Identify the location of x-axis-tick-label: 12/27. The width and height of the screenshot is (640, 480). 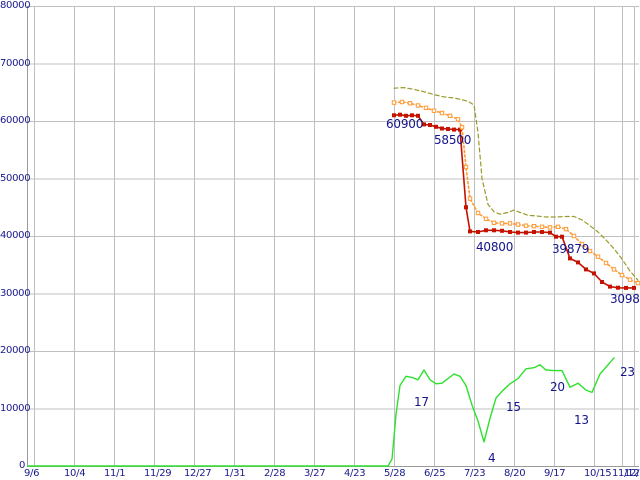
(198, 473).